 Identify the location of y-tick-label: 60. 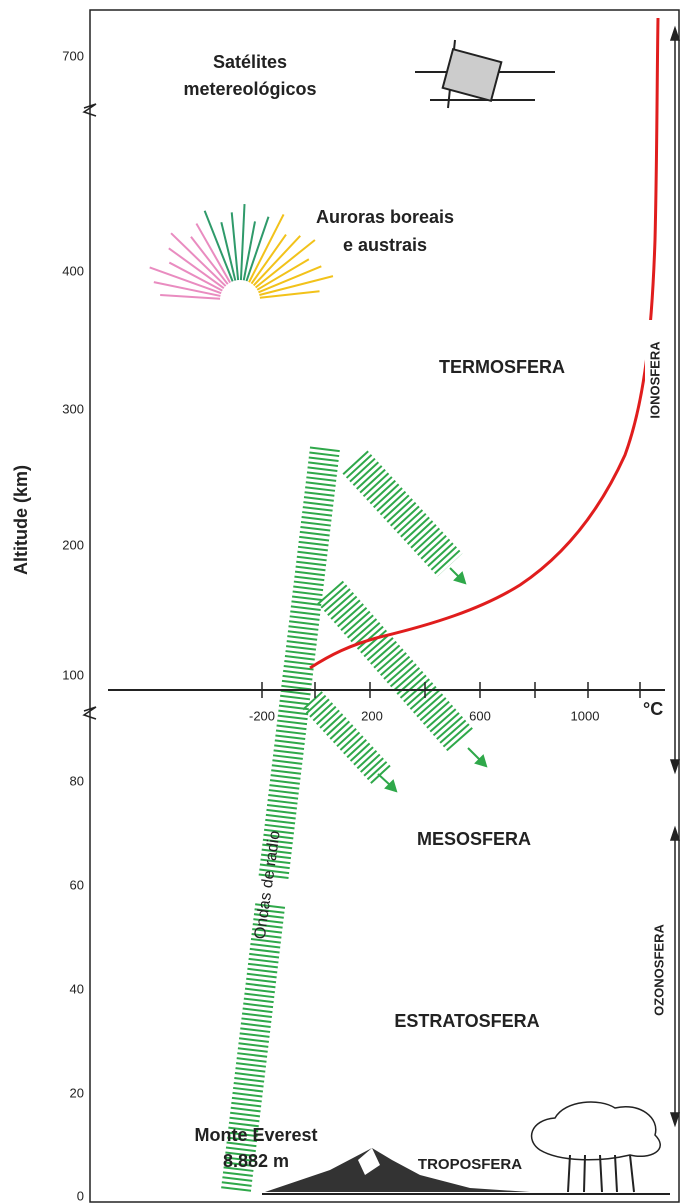
(77, 884).